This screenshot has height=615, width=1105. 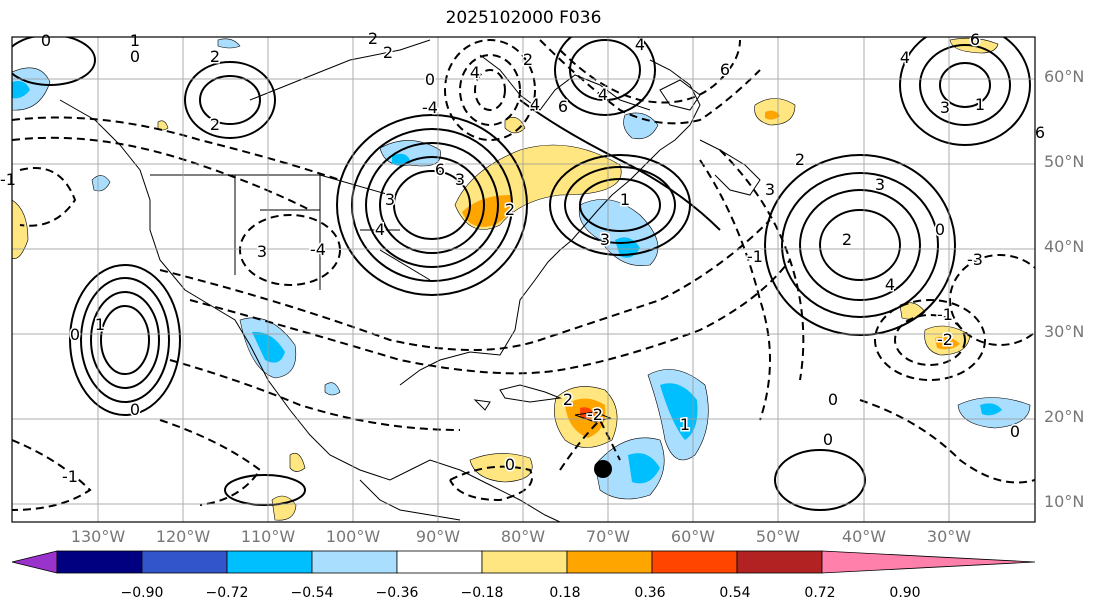 What do you see at coordinates (1064, 161) in the screenshot?
I see `lat-label-50n: 50°N` at bounding box center [1064, 161].